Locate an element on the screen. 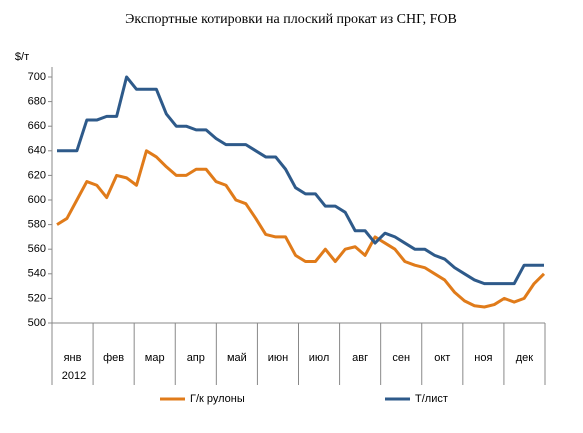 The height and width of the screenshot is (433, 583). x-tick-label: фев is located at coordinates (113, 358).